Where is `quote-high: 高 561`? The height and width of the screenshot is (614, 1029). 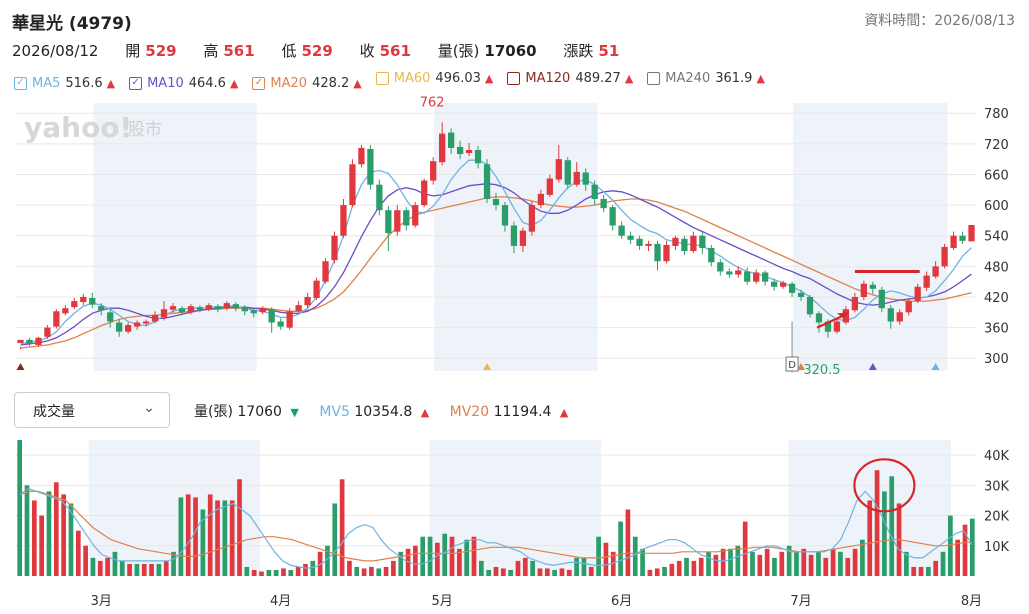 quote-high: 高 561 is located at coordinates (228, 51).